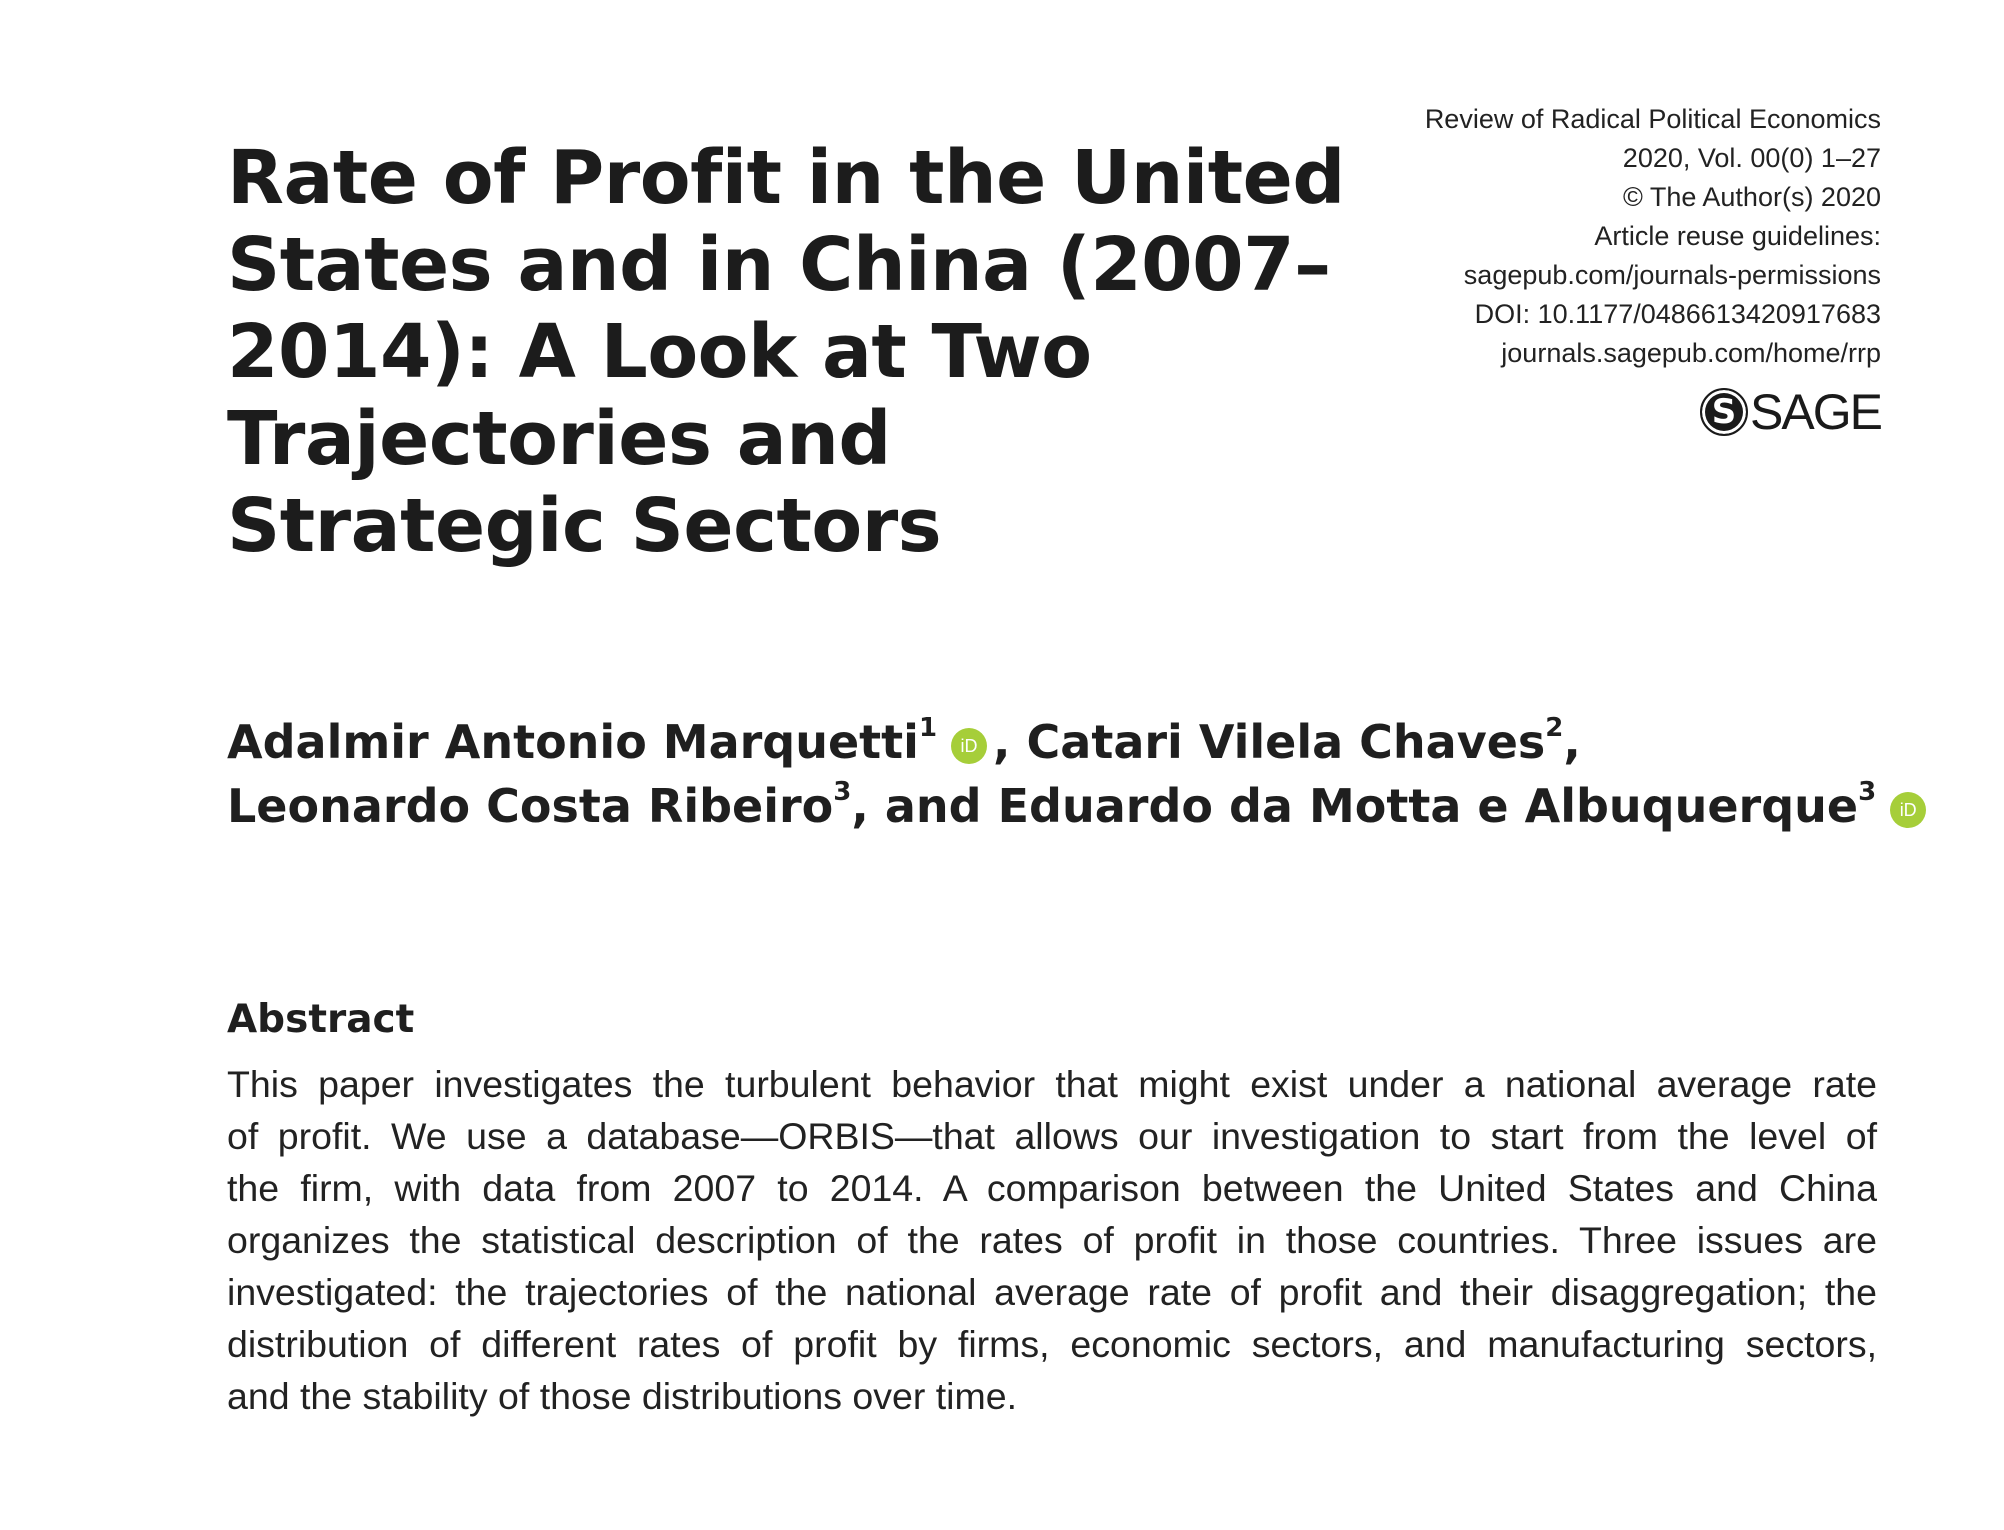 Image resolution: width=2004 pixels, height=1530 pixels. I want to click on sage-s-icon: S, so click(1724, 412).